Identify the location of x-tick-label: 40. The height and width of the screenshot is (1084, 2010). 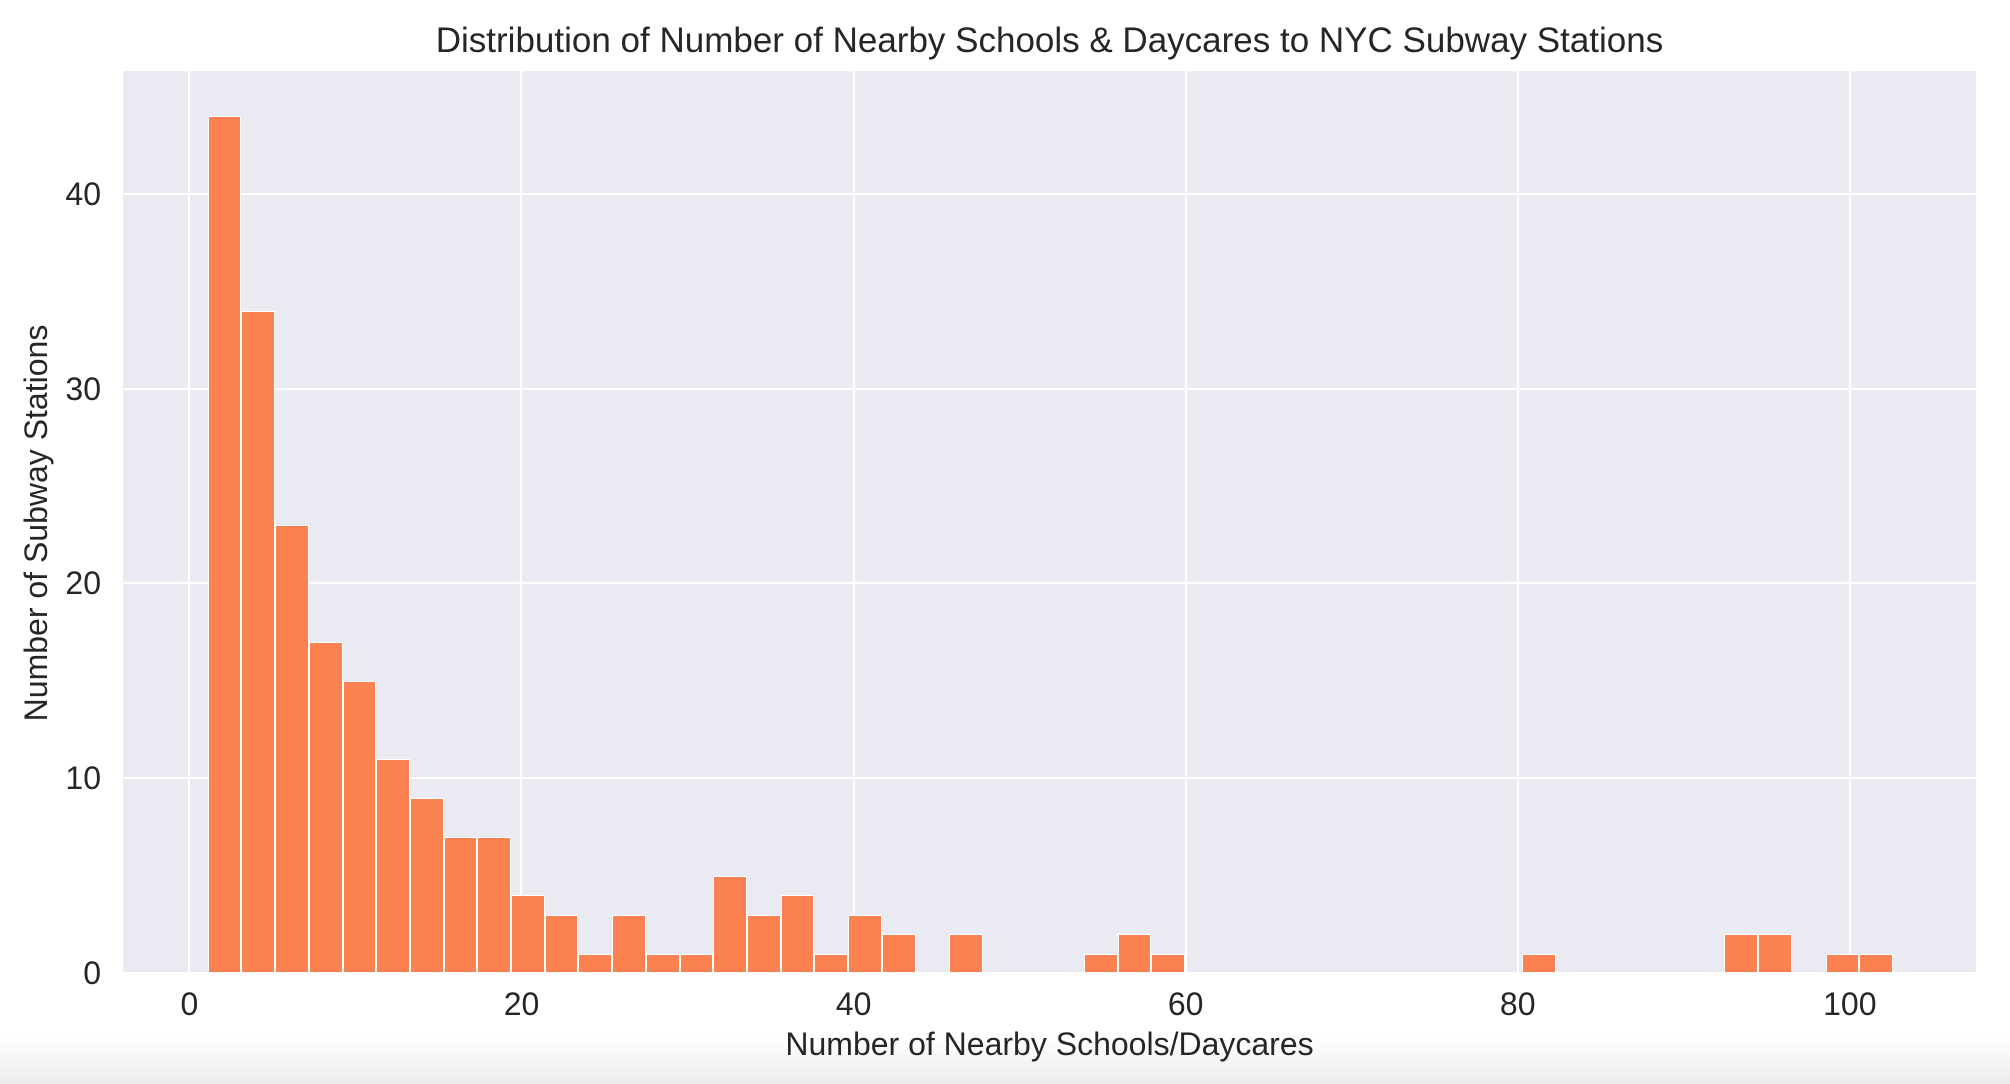
(853, 1004).